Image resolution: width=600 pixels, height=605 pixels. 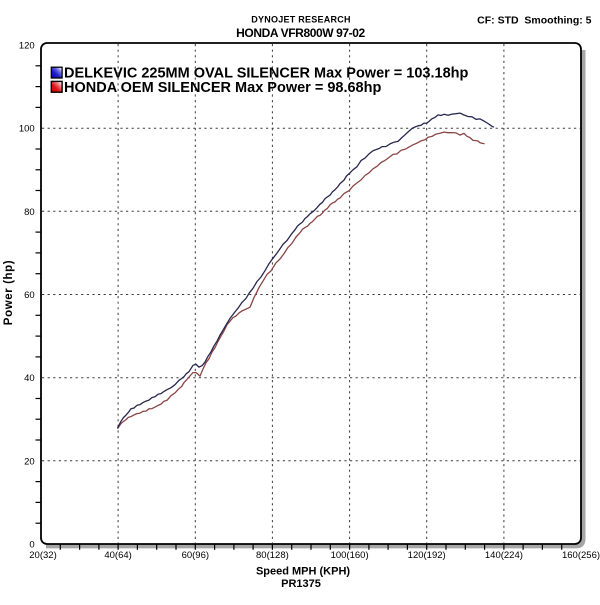 What do you see at coordinates (222, 88) in the screenshot?
I see `svg-text:HONDA OEM SILENCER Max Power =: HONDA OEM SILENCER Max Power = 98.68hp` at bounding box center [222, 88].